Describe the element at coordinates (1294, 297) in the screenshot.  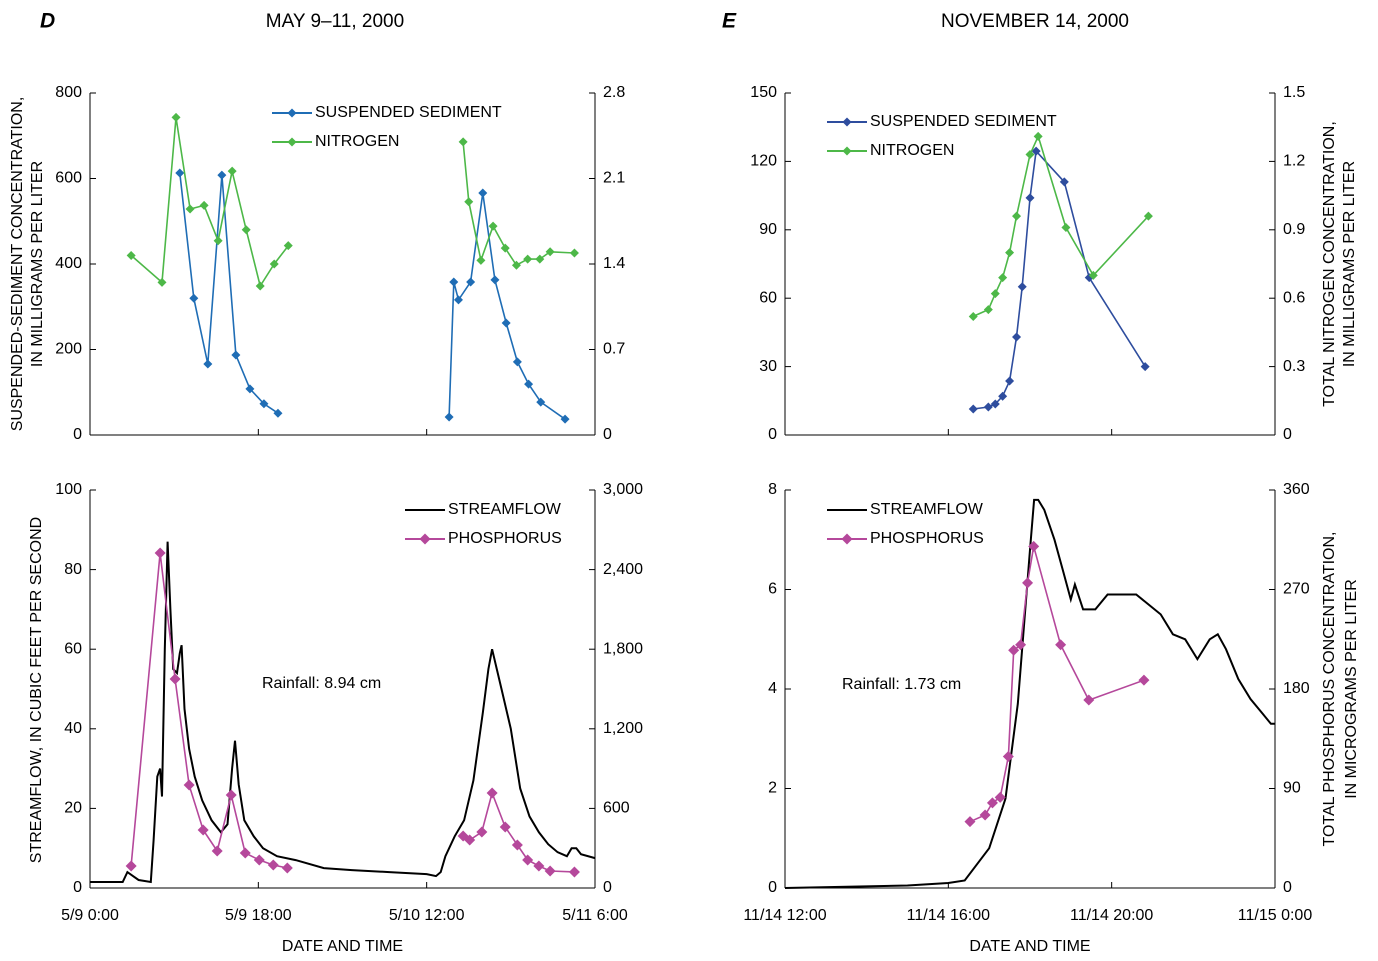
I see `y2-tick-label: 0.6` at that location.